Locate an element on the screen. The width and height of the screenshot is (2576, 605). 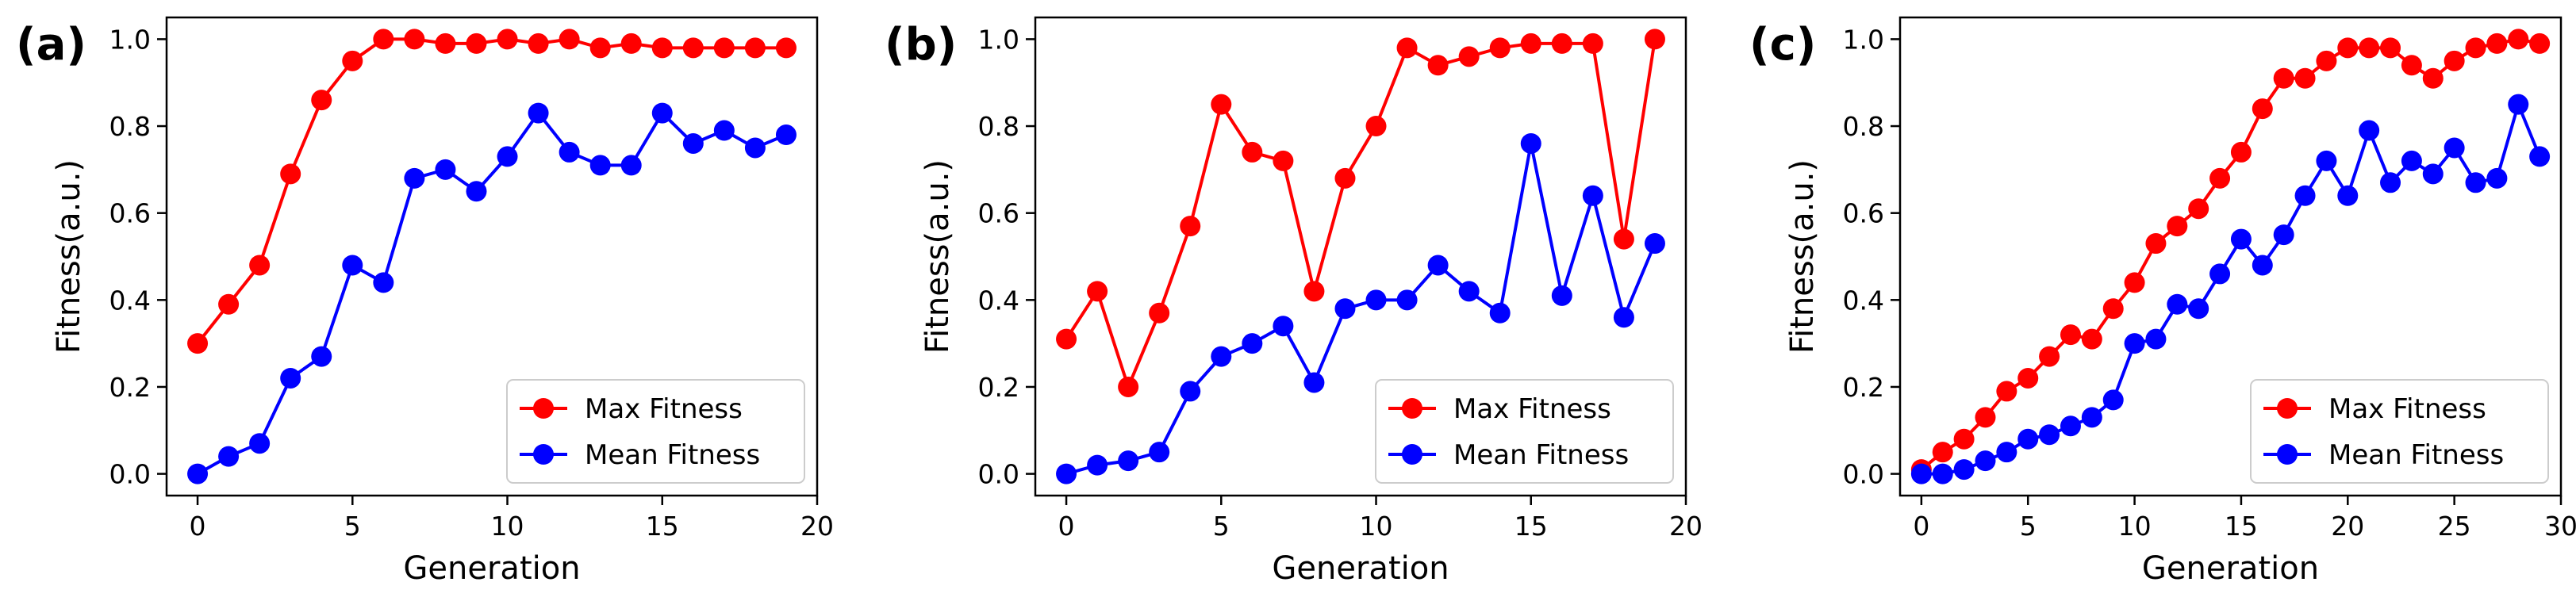
x-axis-label: Generation is located at coordinates (1360, 569).